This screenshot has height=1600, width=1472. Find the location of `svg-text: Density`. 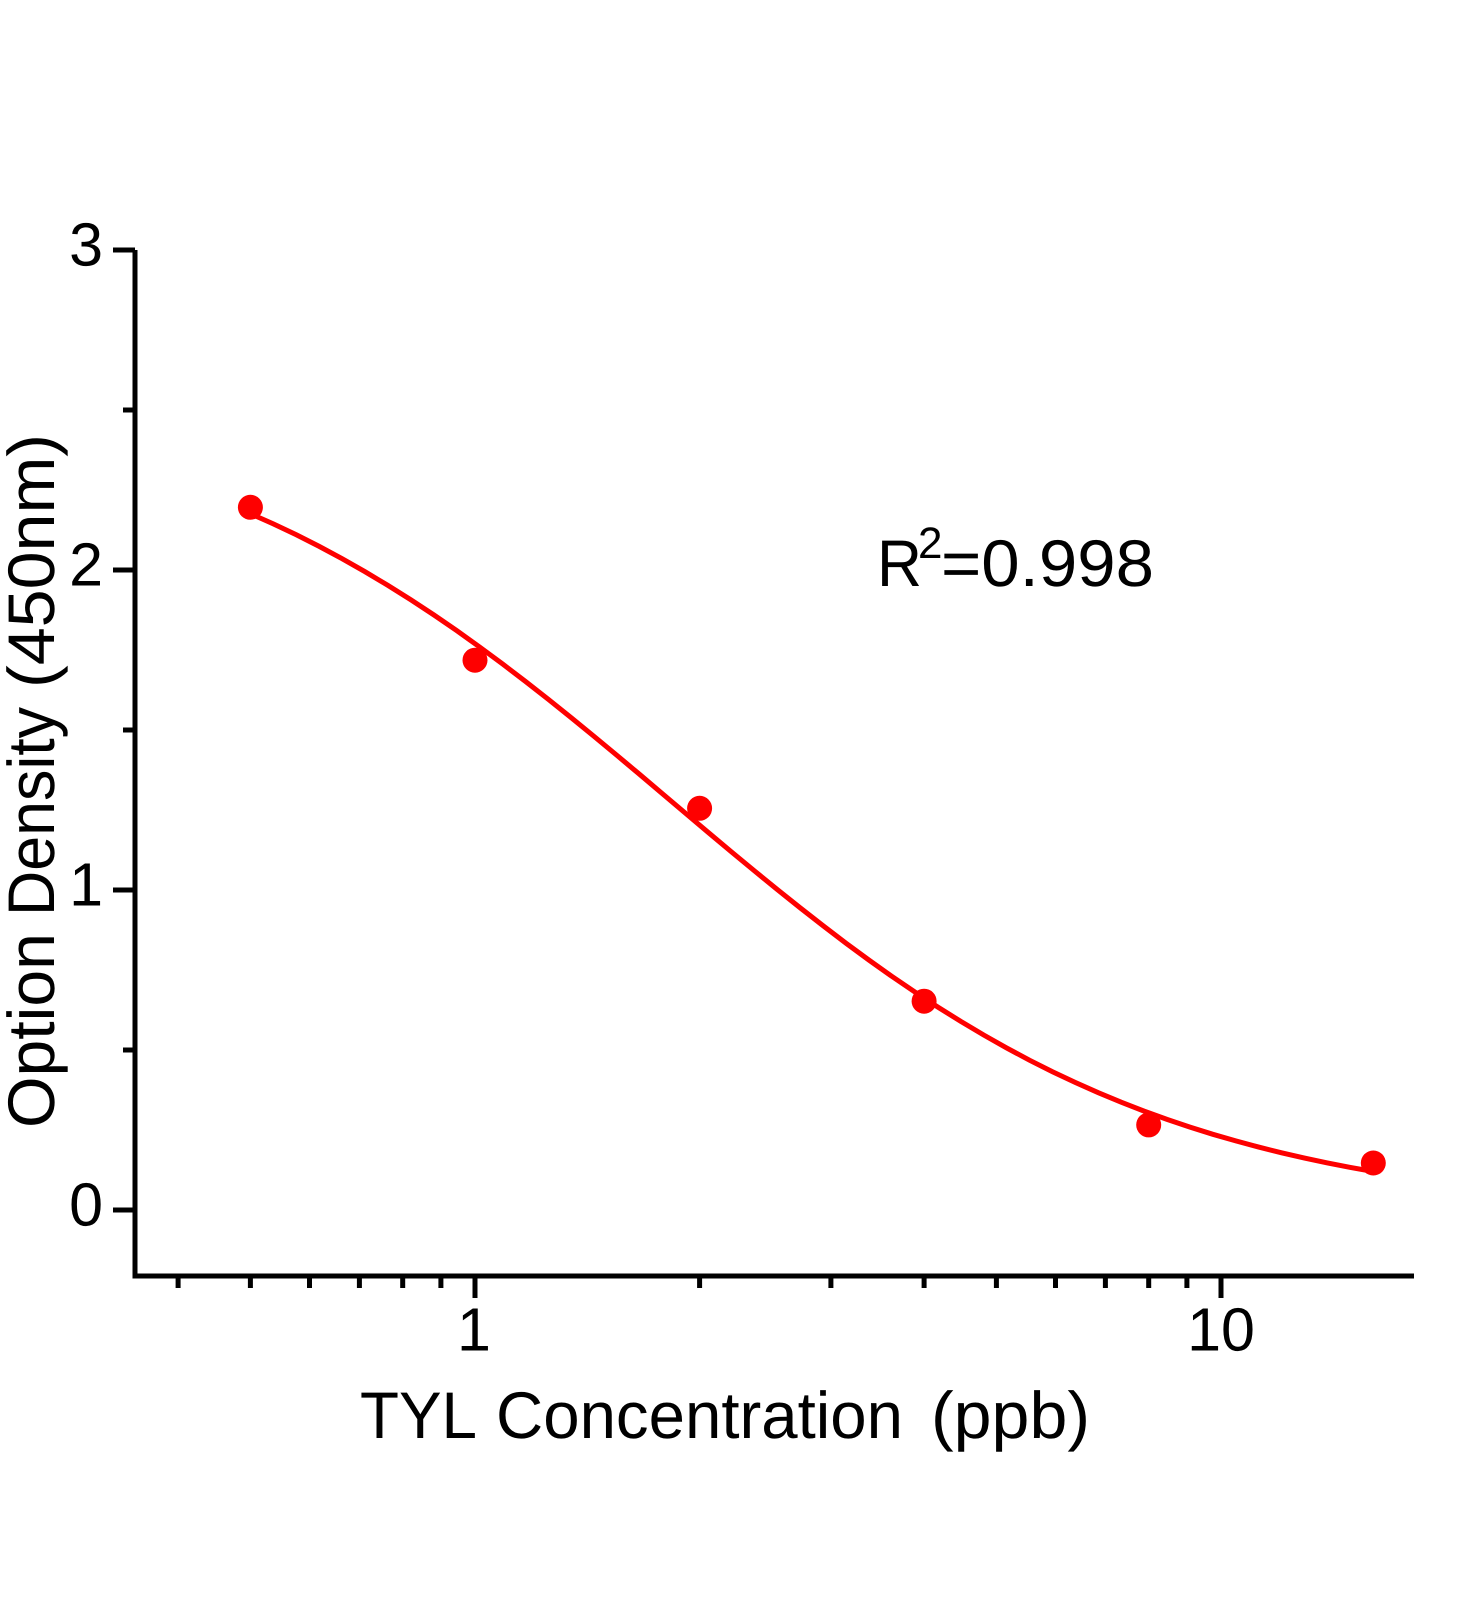

svg-text: Density is located at coordinates (34, 811).